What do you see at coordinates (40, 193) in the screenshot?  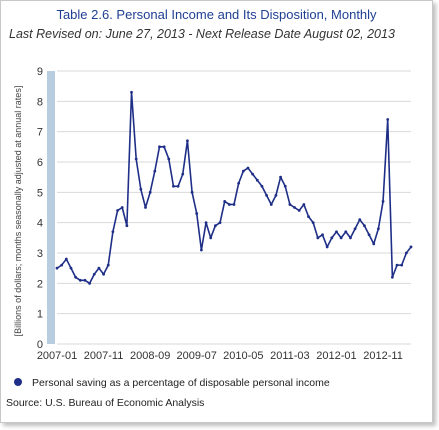 I see `y-tick-label-5: 5` at bounding box center [40, 193].